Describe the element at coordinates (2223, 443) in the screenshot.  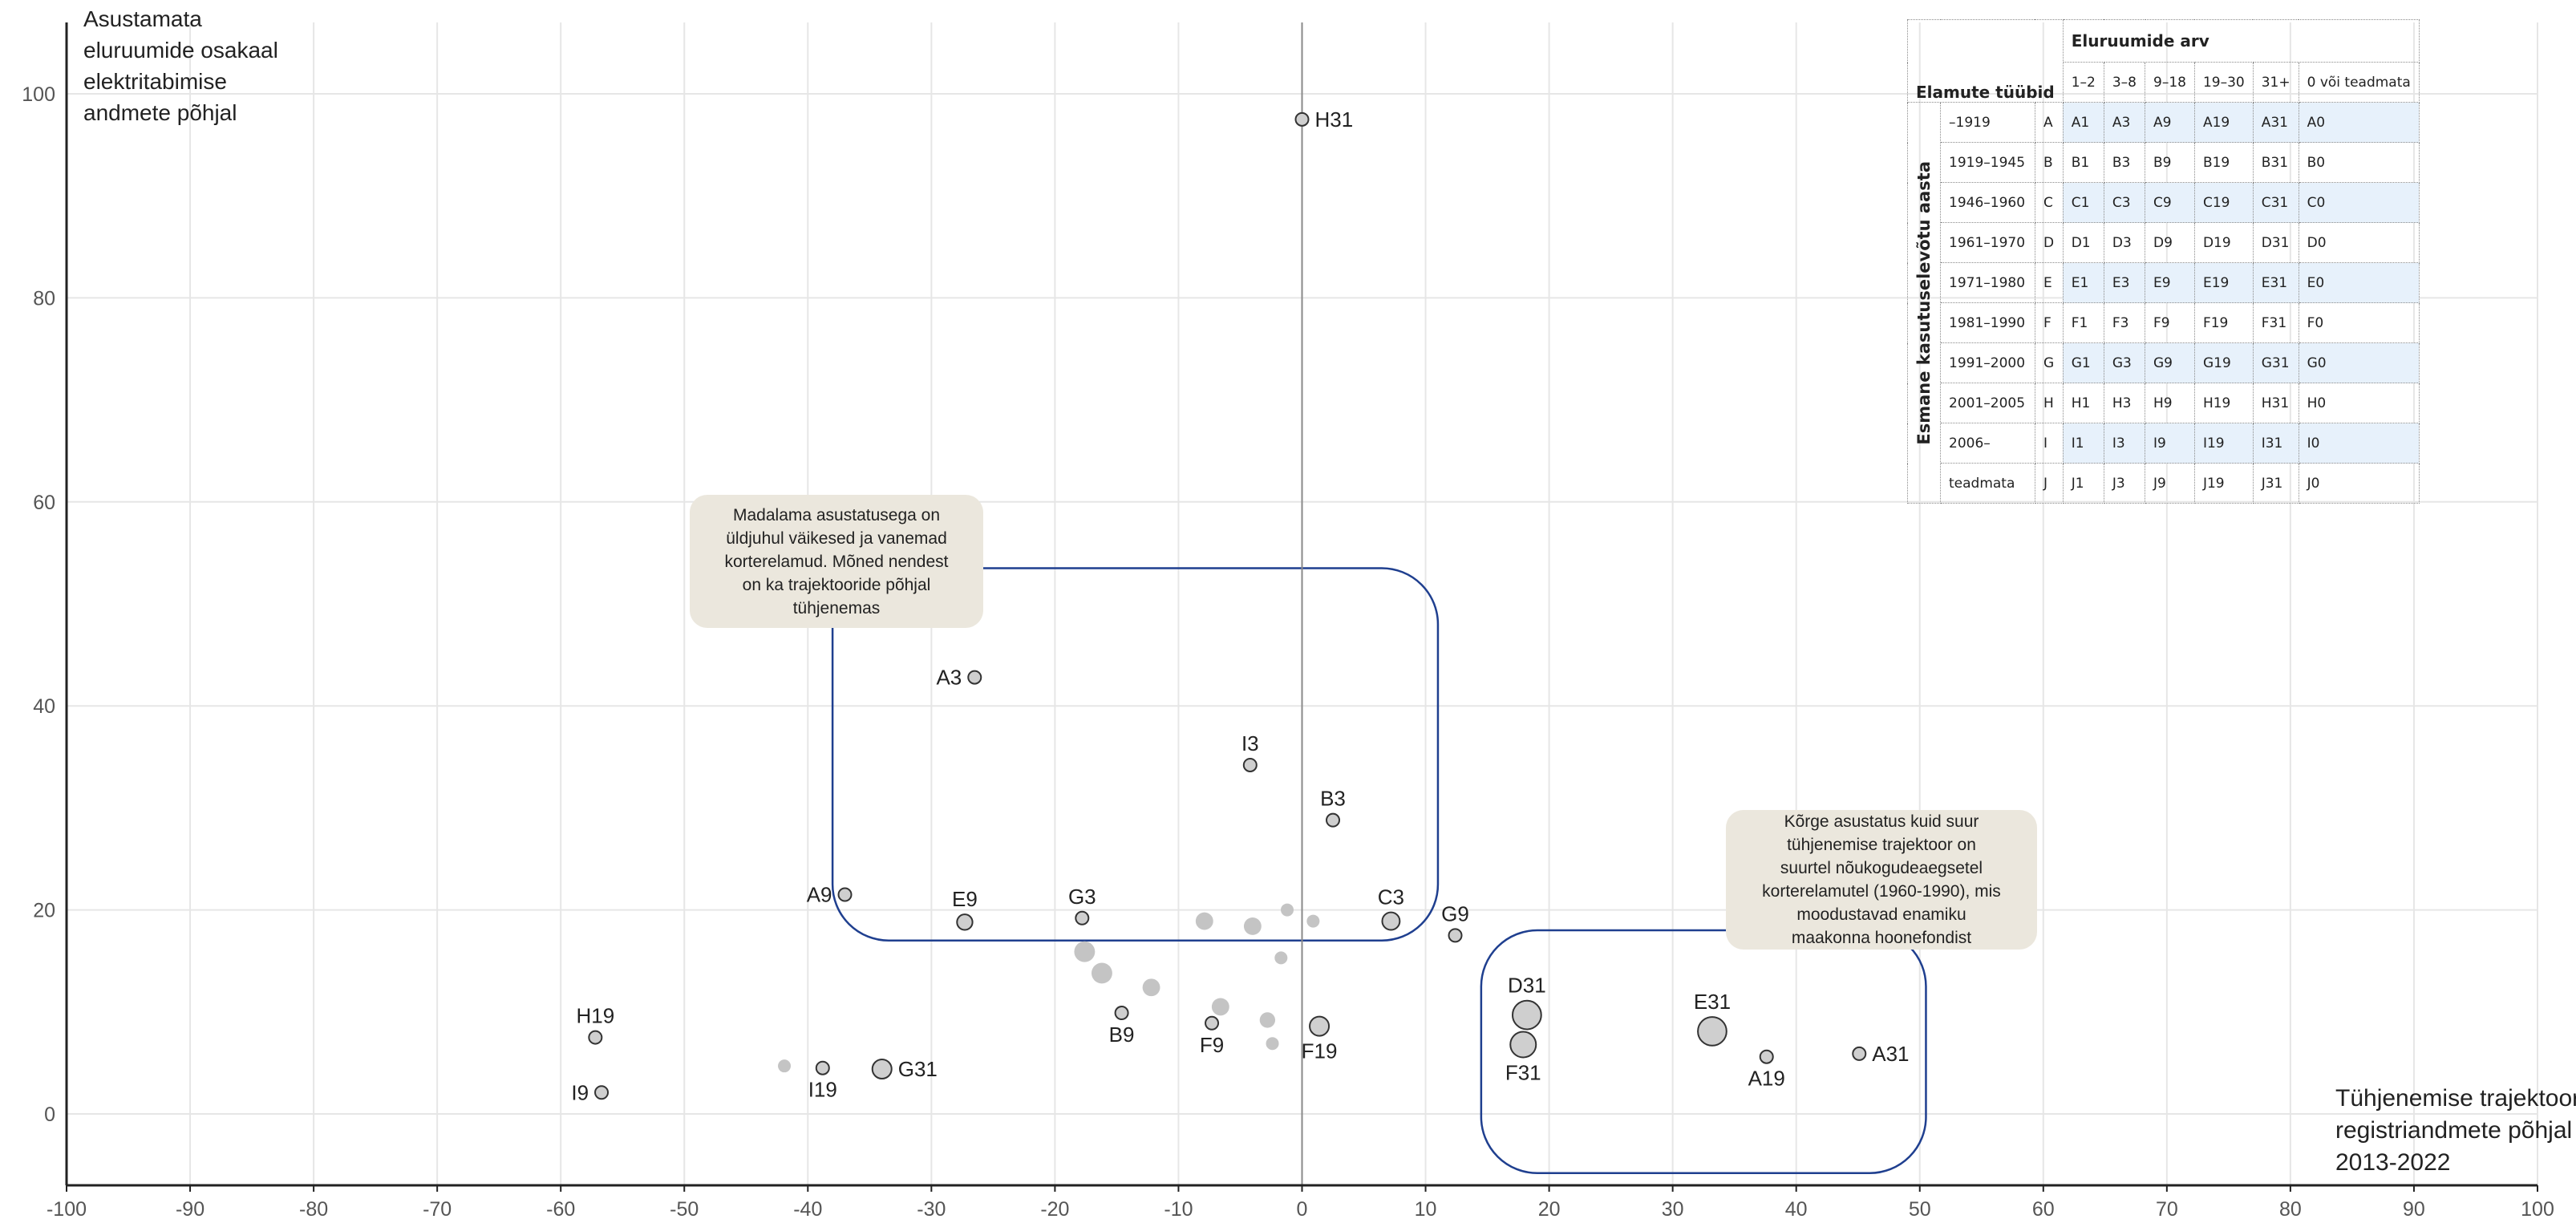
I see `legend-cell: I19` at that location.